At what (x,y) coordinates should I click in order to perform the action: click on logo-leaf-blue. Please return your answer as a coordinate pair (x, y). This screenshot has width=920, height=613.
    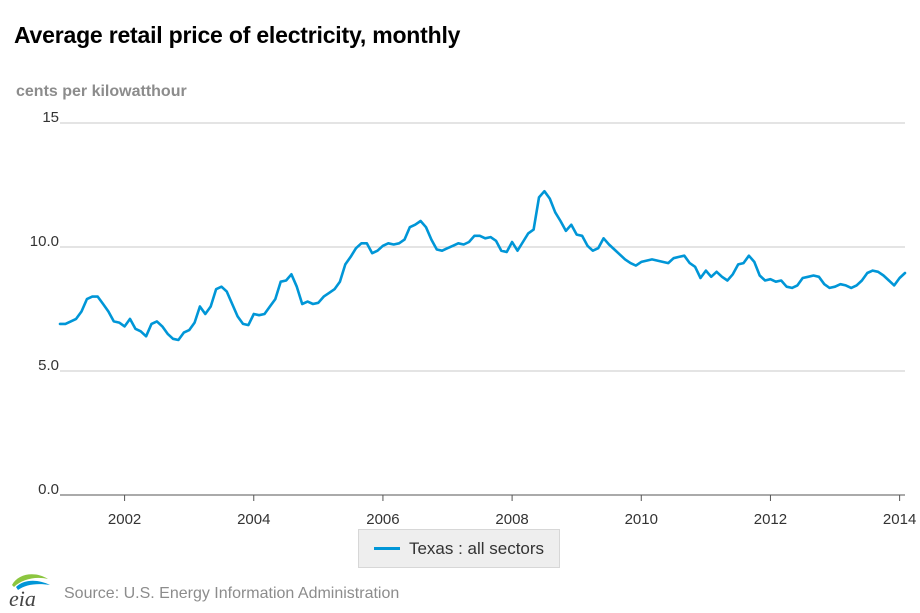
    Looking at the image, I should click on (33, 585).